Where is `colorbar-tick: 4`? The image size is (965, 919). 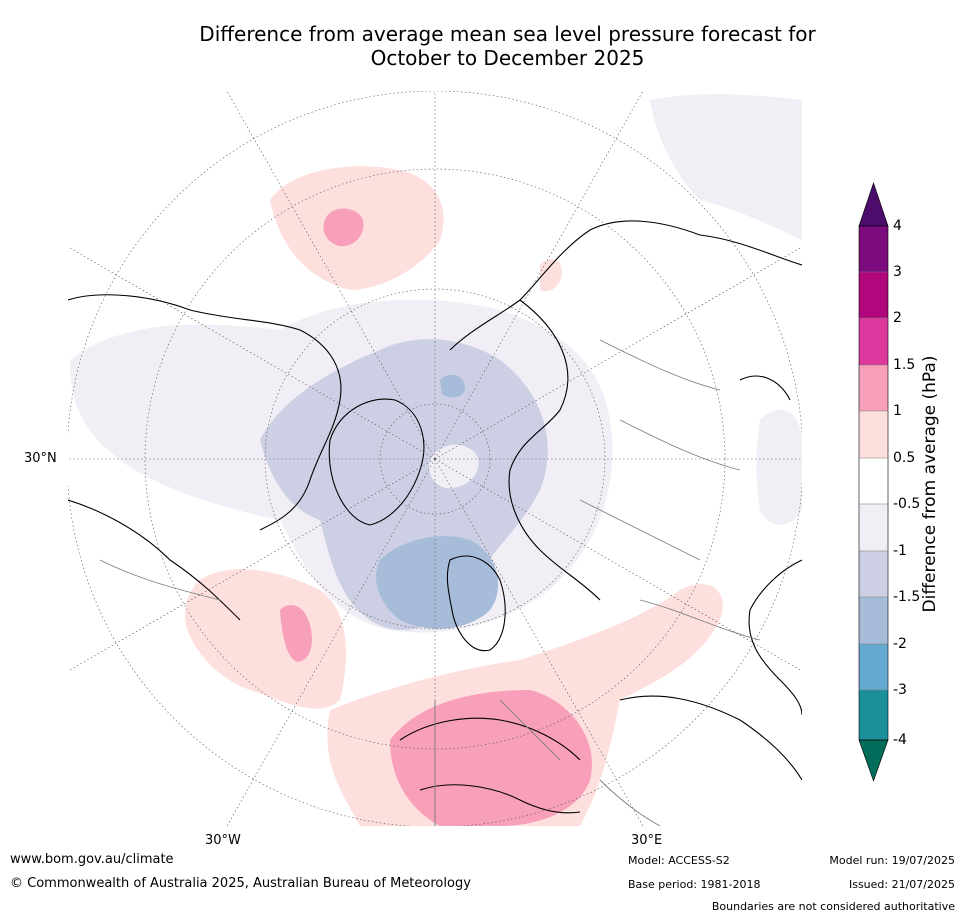 colorbar-tick: 4 is located at coordinates (897, 226).